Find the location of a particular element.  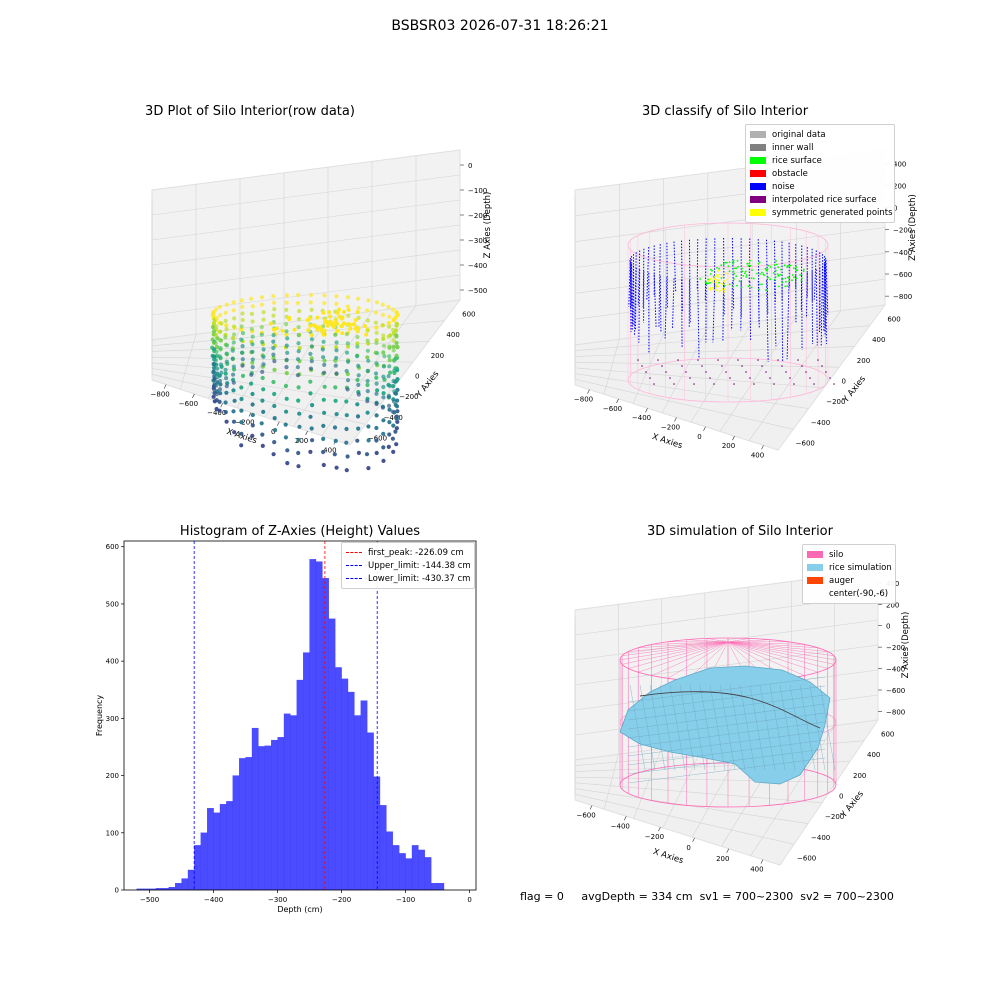

sim-z-tick-label: −800 is located at coordinates (895, 712).